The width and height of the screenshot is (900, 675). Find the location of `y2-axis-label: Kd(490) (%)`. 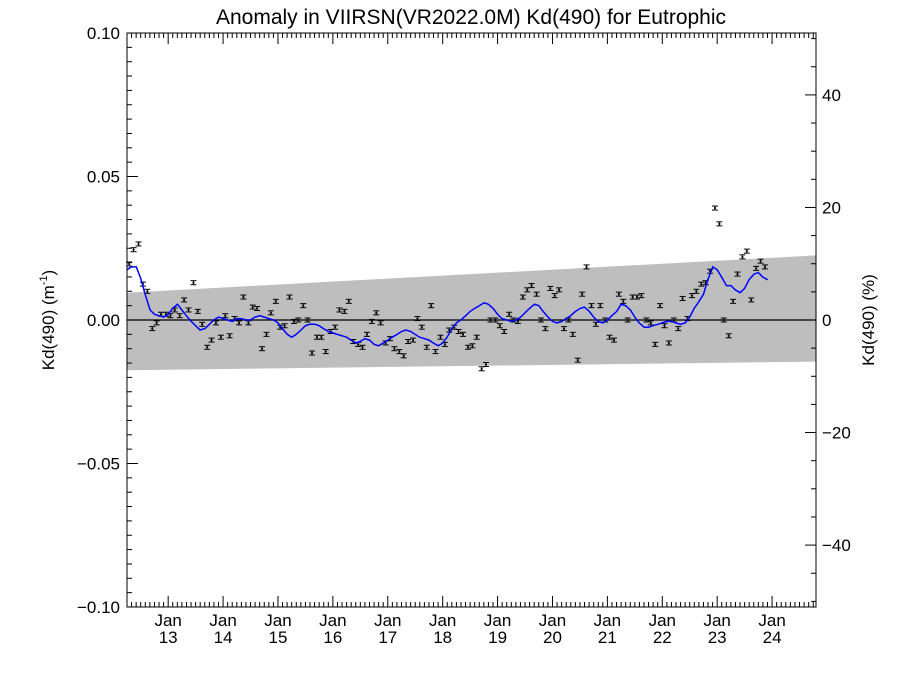

y2-axis-label: Kd(490) (%) is located at coordinates (868, 320).